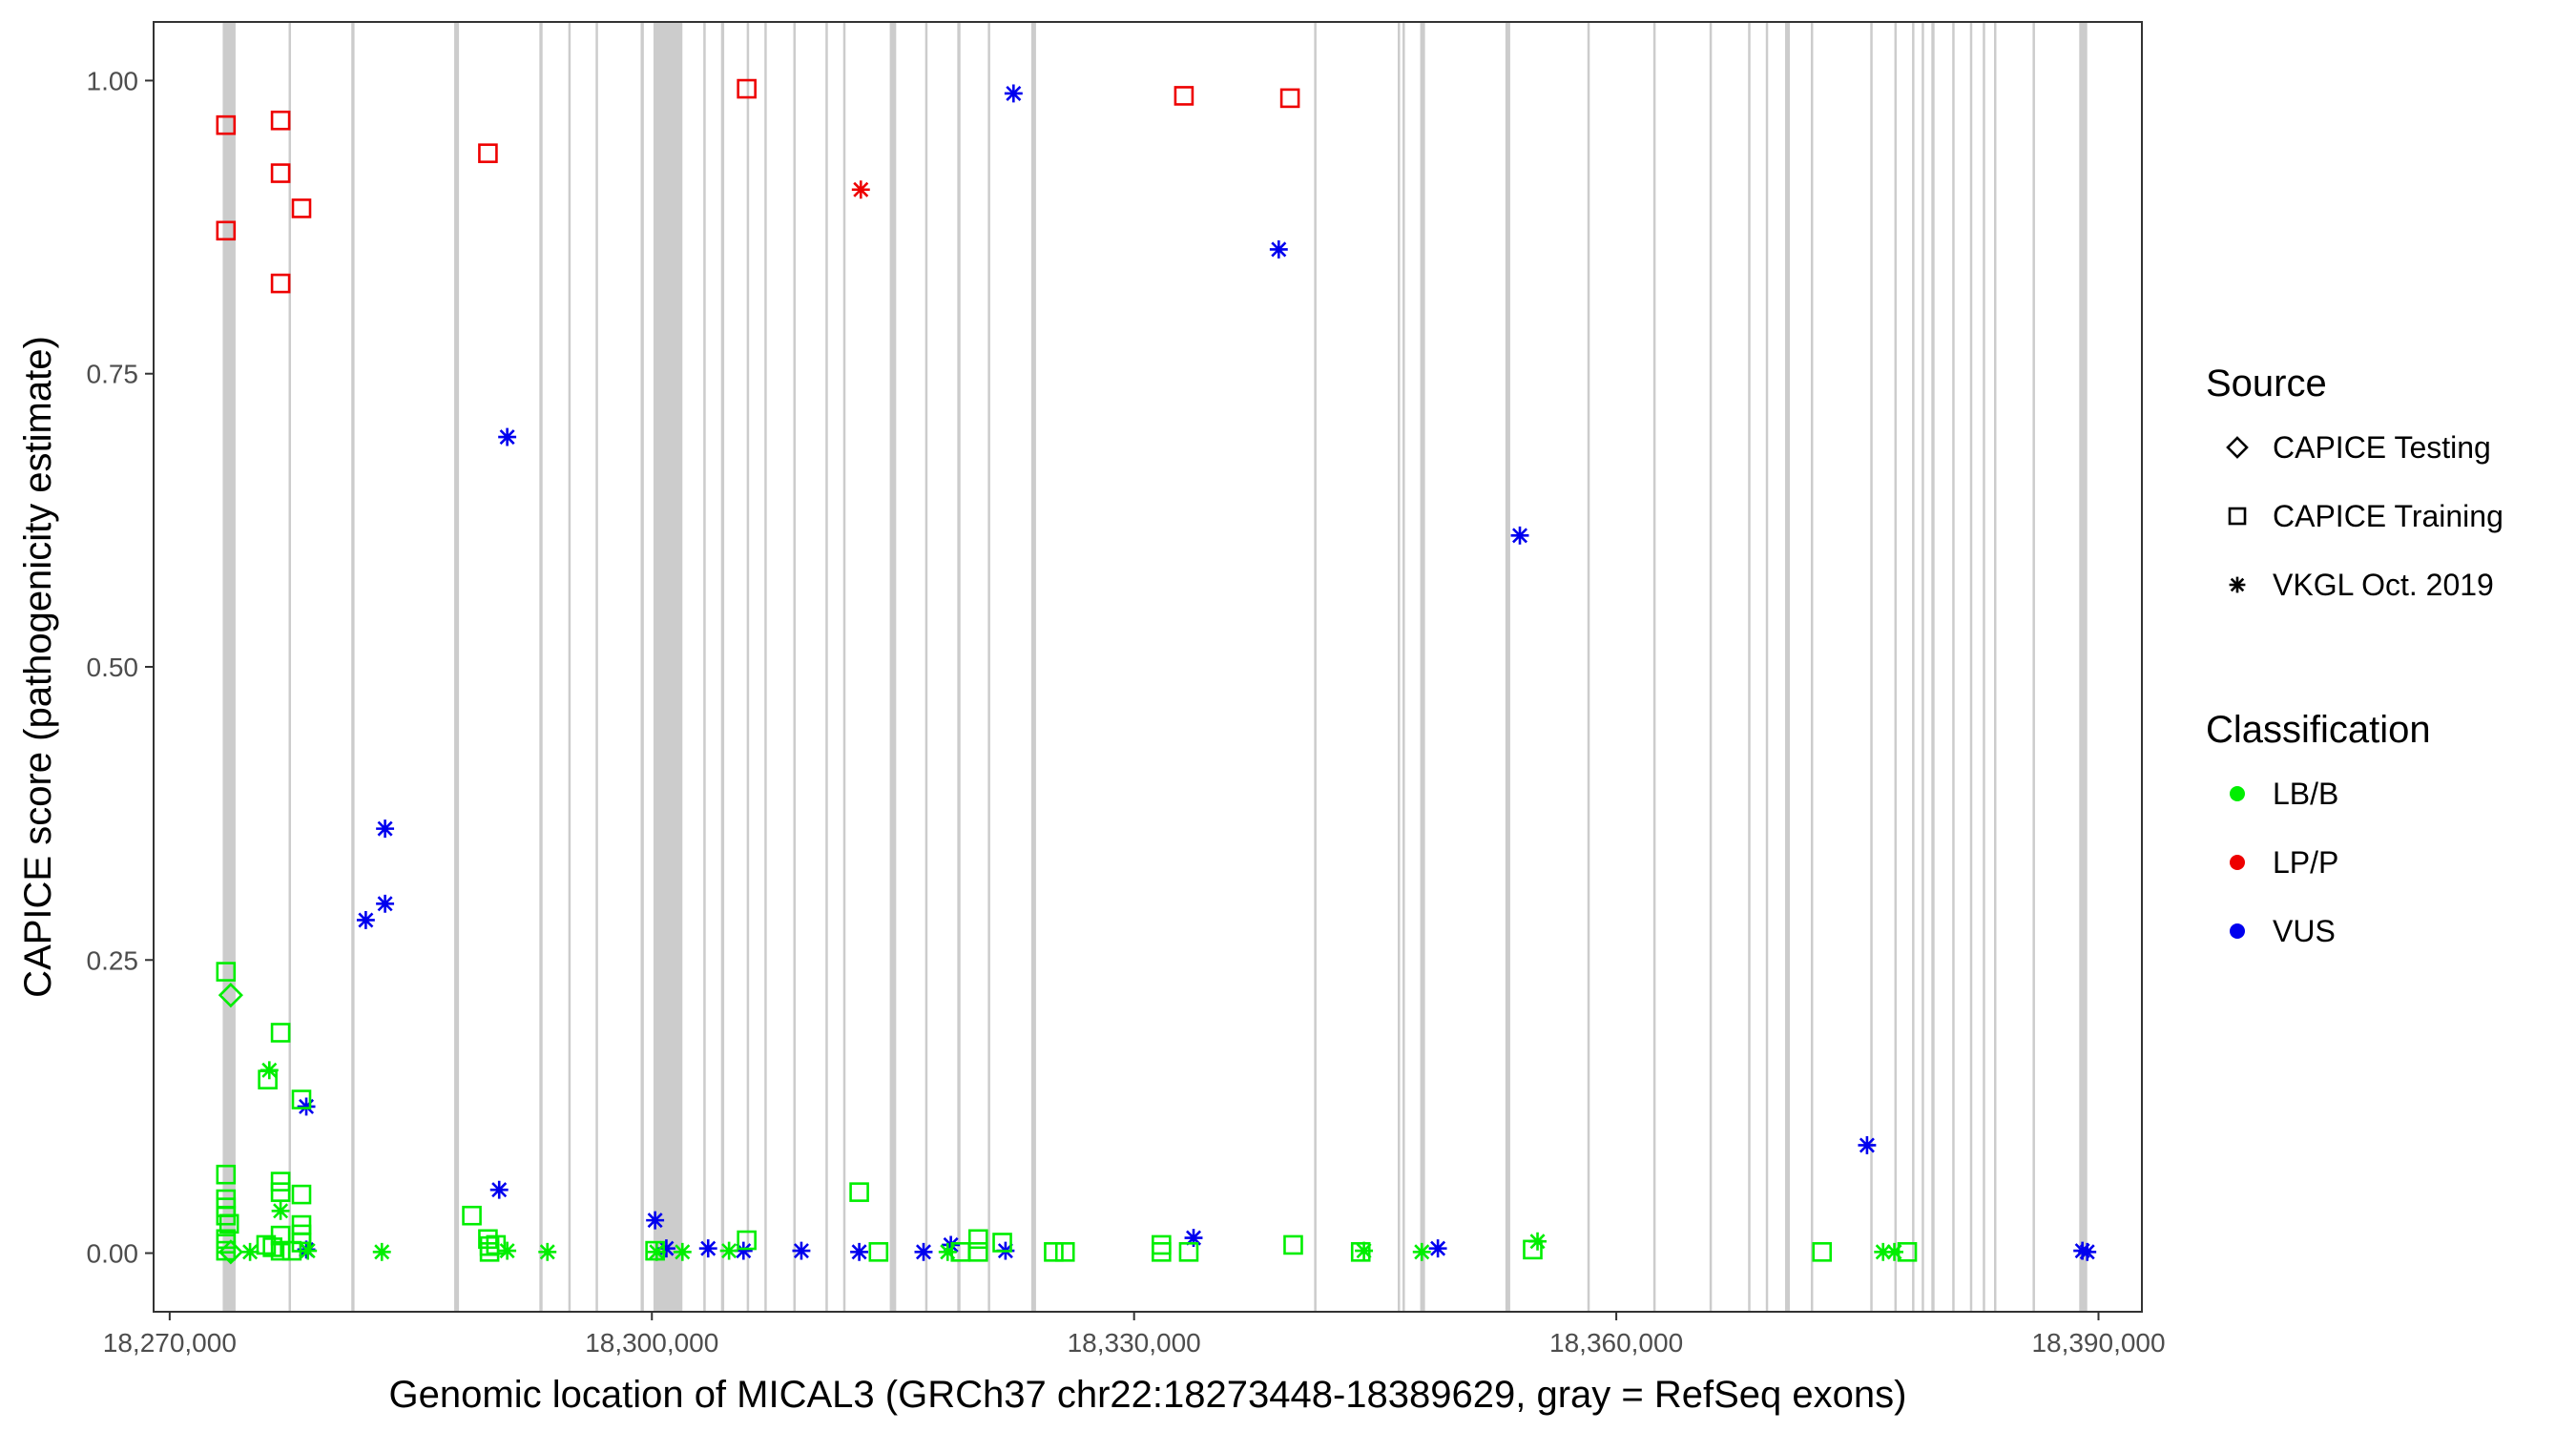 The height and width of the screenshot is (1431, 2576). Describe the element at coordinates (2098, 1343) in the screenshot. I see `x-tick-label: 18,390,000` at that location.